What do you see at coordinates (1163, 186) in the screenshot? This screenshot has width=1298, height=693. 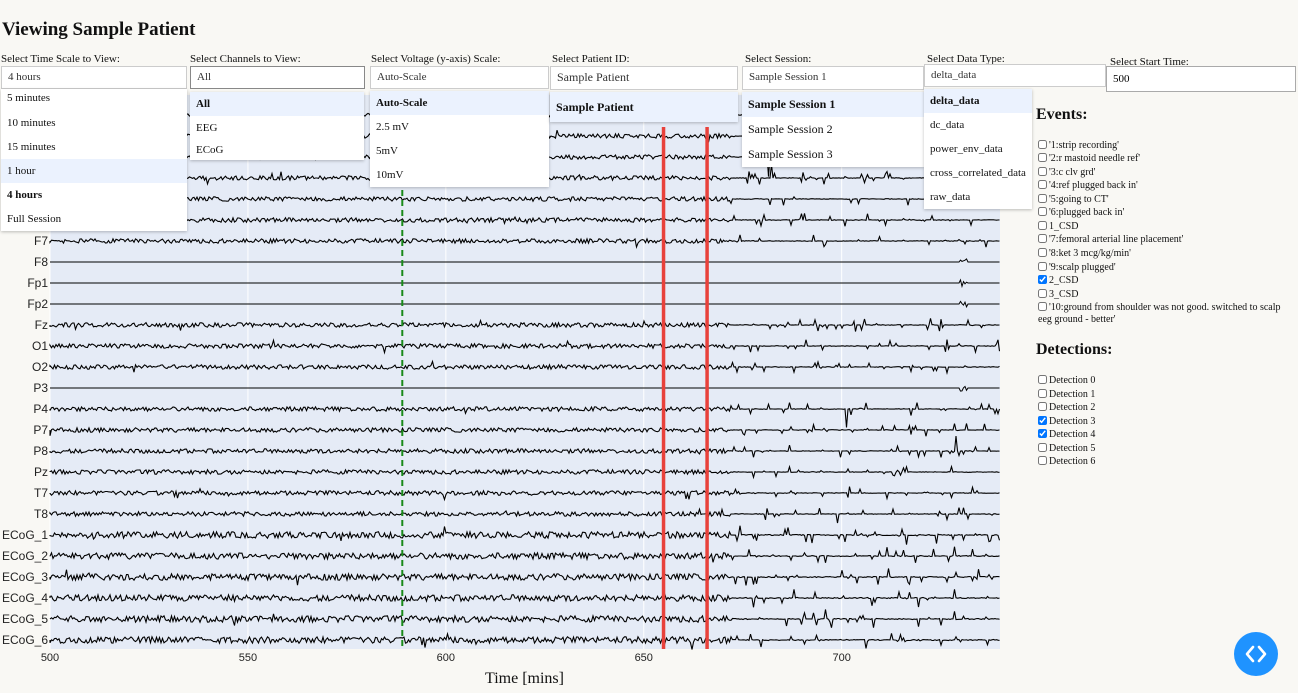 I see `event-row: '4:ref plugged back in'` at bounding box center [1163, 186].